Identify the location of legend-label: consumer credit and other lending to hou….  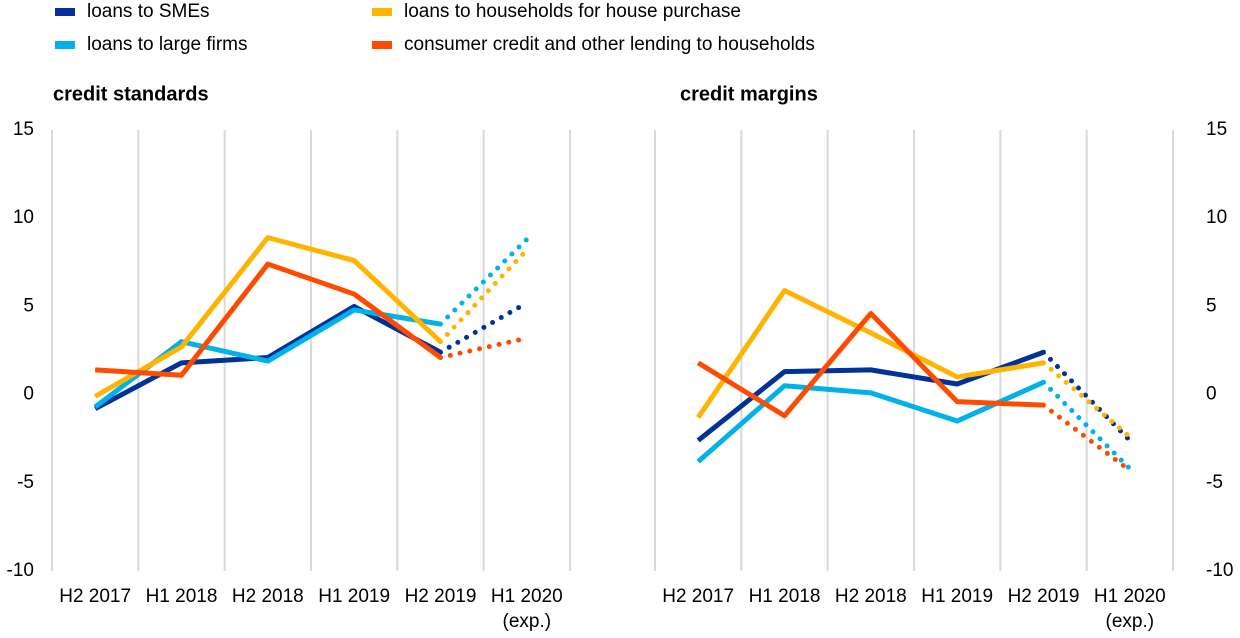
(609, 44).